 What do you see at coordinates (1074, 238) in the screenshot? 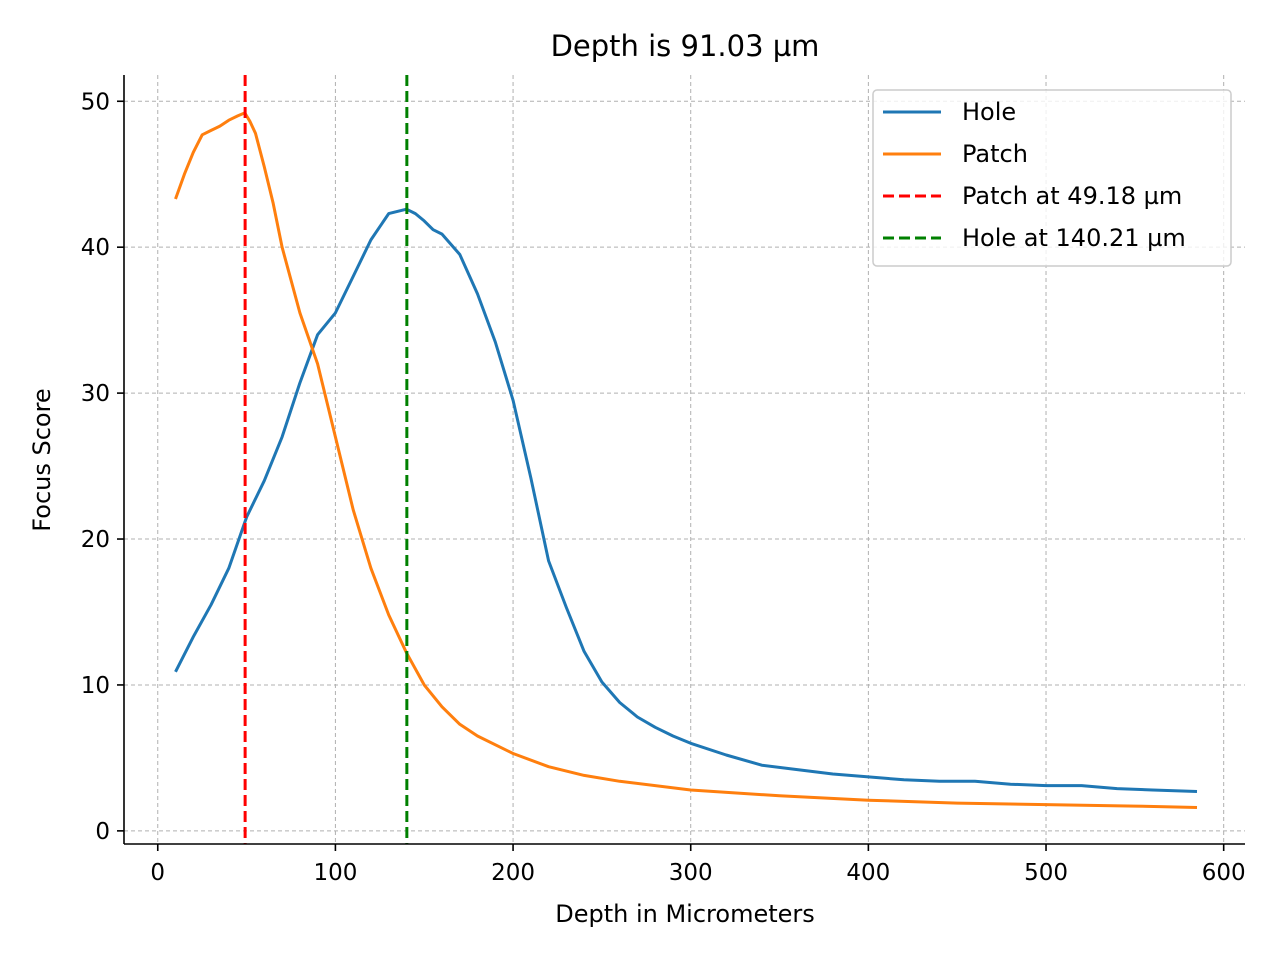
I see `legend-label-3: Hole at 140.21 µm` at bounding box center [1074, 238].